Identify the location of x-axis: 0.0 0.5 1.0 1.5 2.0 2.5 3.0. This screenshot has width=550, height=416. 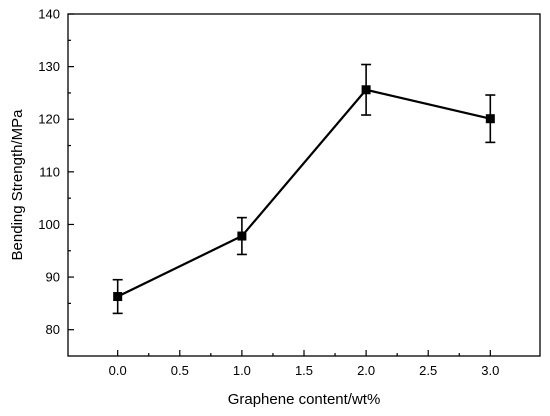
(304, 364).